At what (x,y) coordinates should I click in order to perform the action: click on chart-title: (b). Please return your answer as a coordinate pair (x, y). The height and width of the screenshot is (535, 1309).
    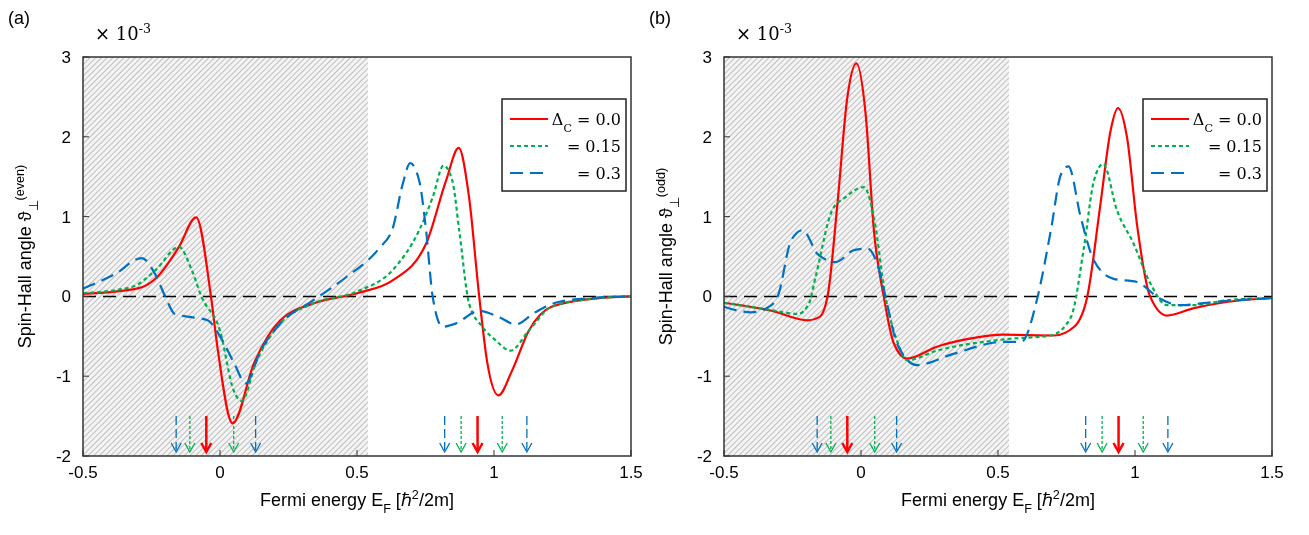
    Looking at the image, I should click on (660, 18).